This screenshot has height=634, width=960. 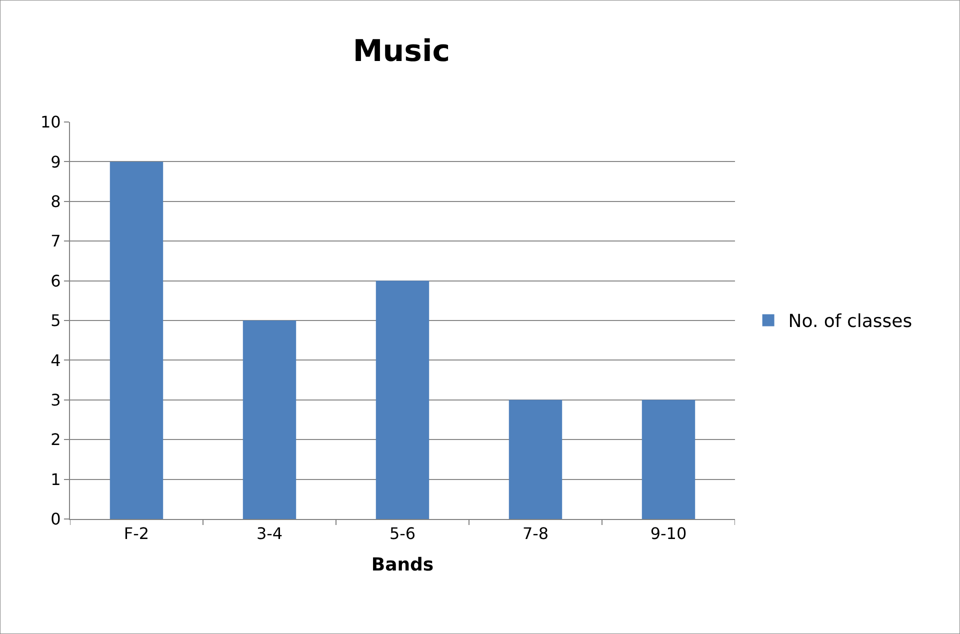 I want to click on y-tick-label: 0, so click(x=55, y=519).